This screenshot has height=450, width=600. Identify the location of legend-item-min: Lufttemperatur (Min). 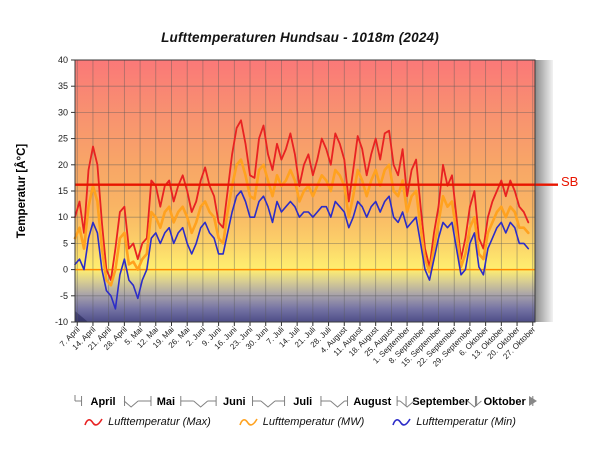
(454, 422).